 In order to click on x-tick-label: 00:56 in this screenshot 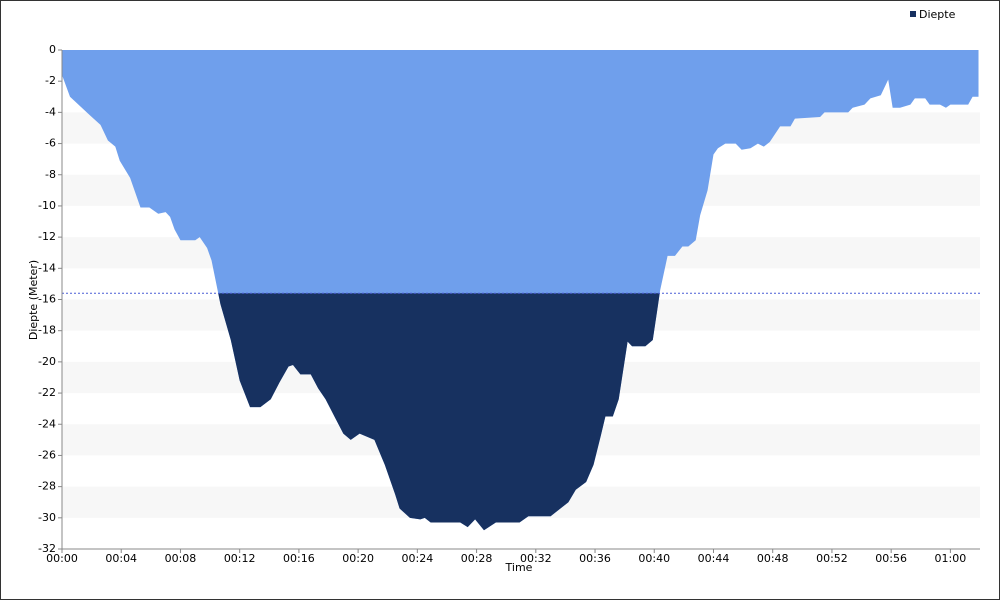, I will do `click(891, 558)`.